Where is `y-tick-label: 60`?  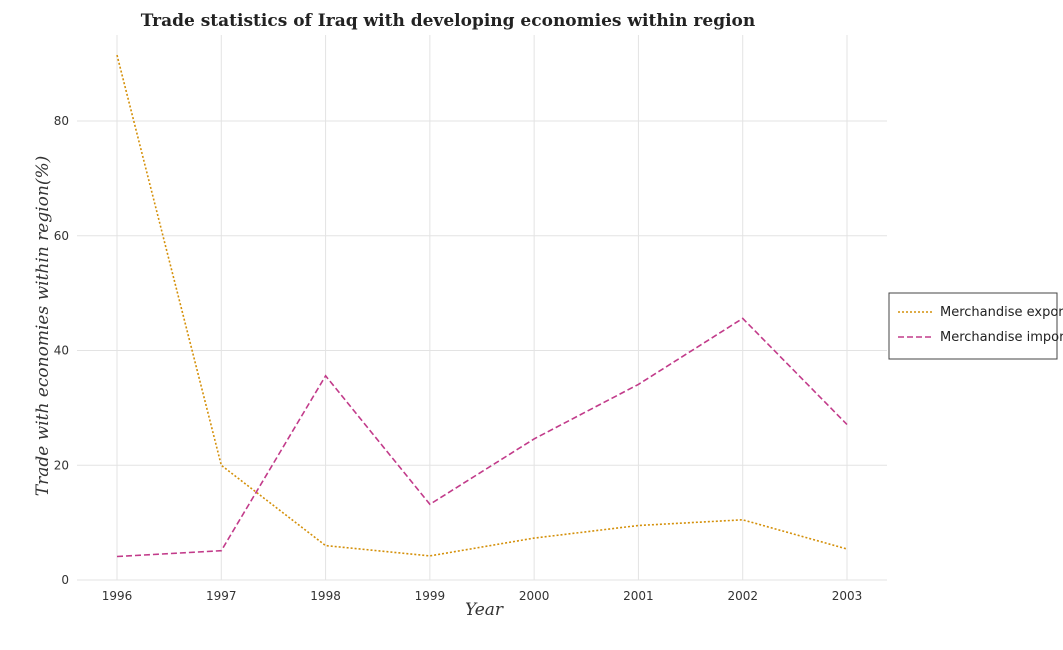 y-tick-label: 60 is located at coordinates (61, 236).